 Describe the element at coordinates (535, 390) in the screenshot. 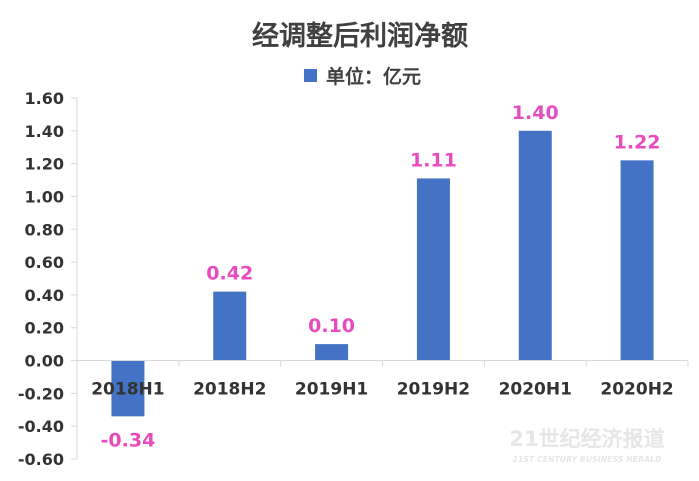

I see `x-tick-label: 2020H1` at that location.